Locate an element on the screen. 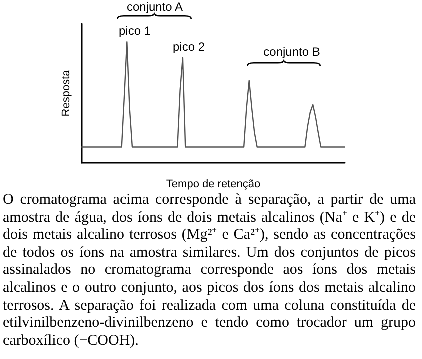  annotation: conjunto B is located at coordinates (292, 52).